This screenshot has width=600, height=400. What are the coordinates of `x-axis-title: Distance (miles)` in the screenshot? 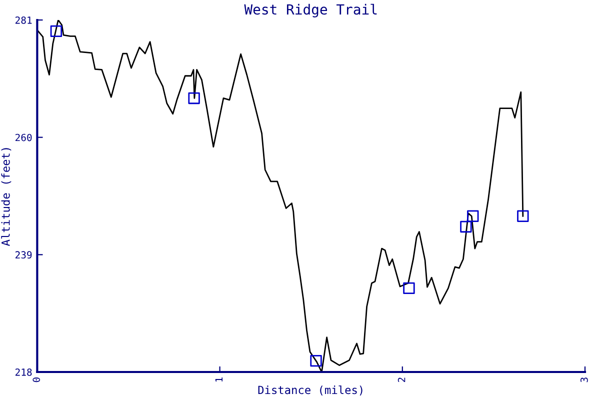 It's located at (310, 390).